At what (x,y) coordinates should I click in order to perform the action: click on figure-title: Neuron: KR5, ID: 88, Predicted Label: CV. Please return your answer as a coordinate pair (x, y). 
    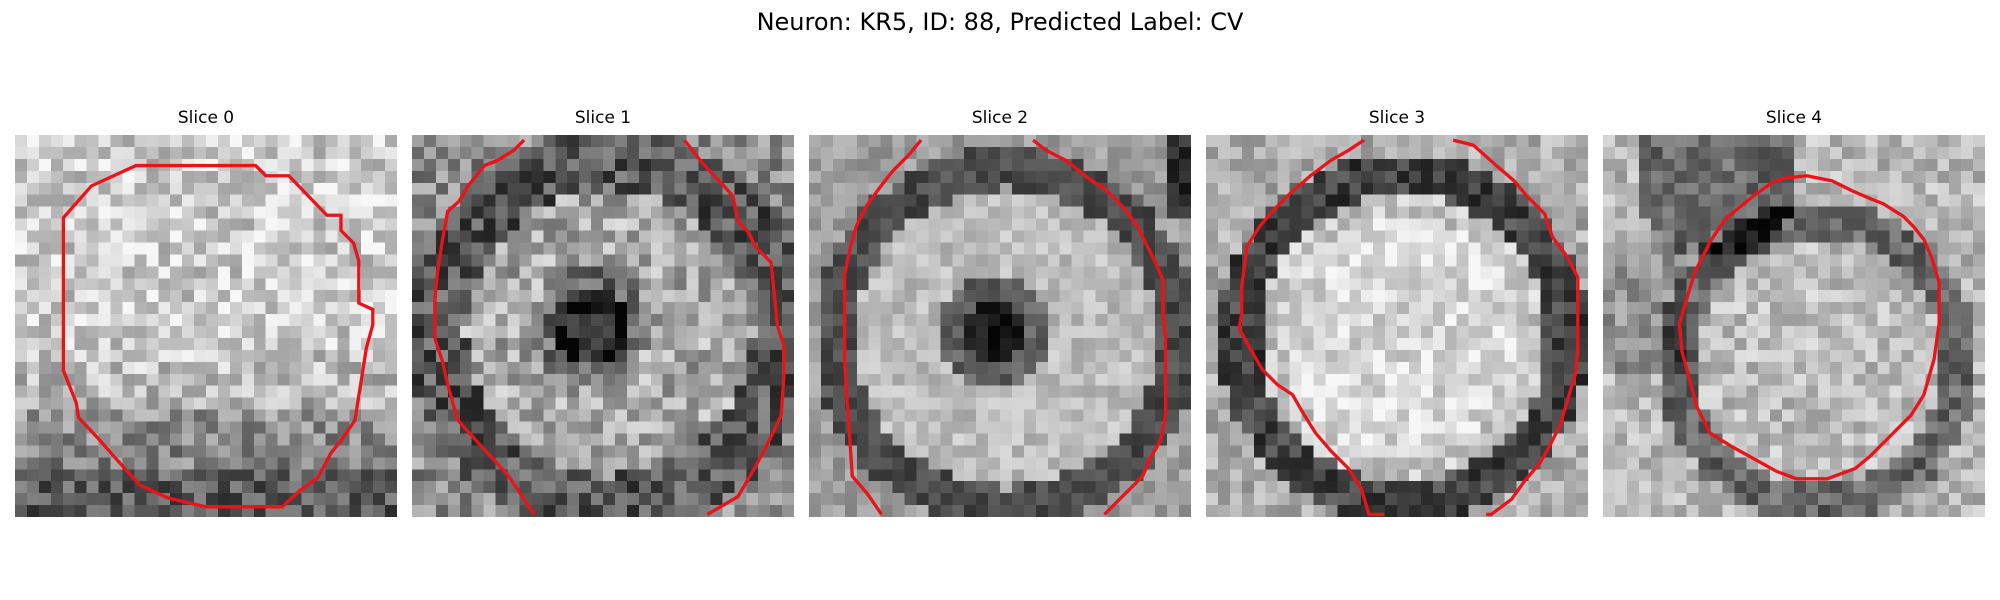
    Looking at the image, I should click on (1000, 22).